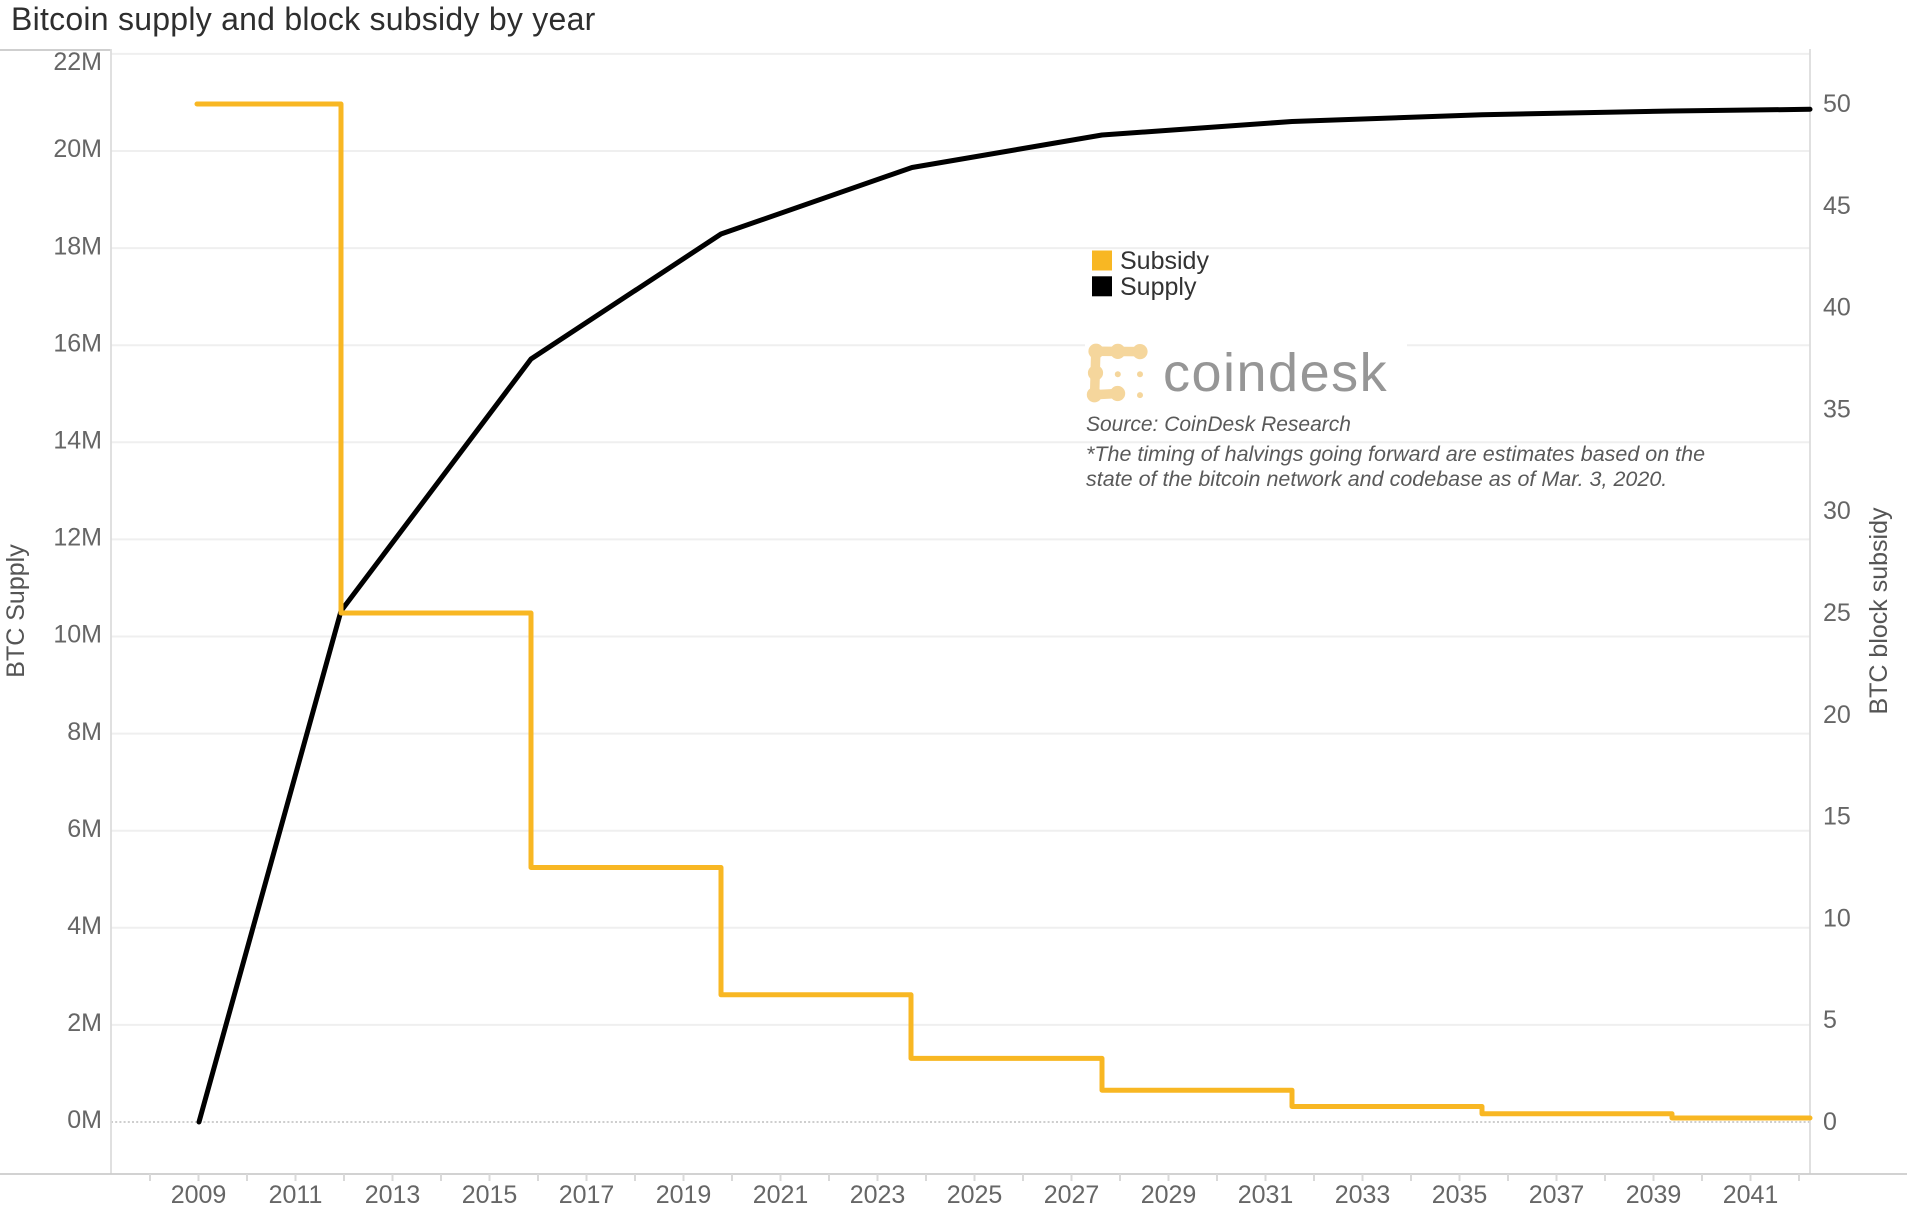 This screenshot has width=1907, height=1228. What do you see at coordinates (84, 1120) in the screenshot?
I see `svg-text: 0M` at bounding box center [84, 1120].